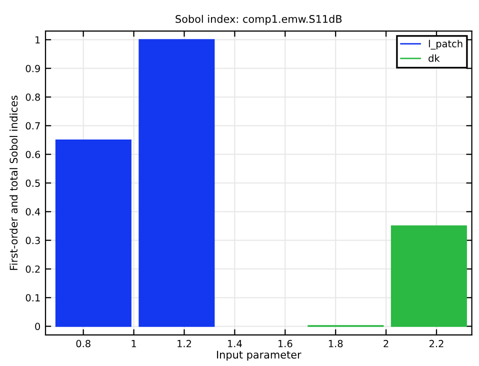 This screenshot has height=366, width=479. I want to click on x-tick-label: 2.2, so click(436, 344).